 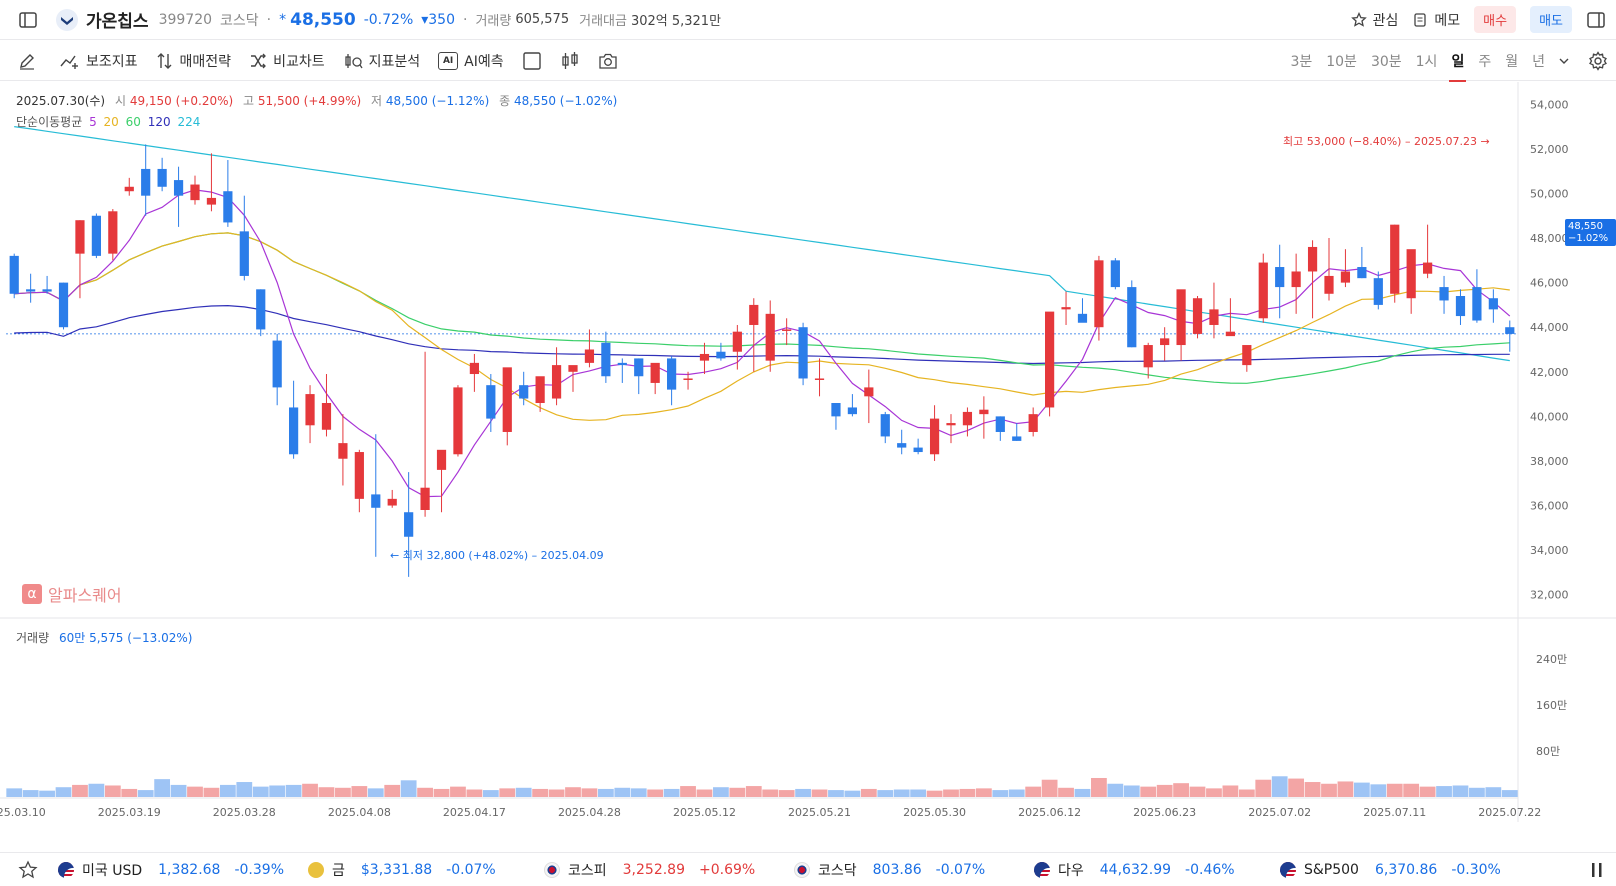 I want to click on price-tick-label: 40,000, so click(x=1549, y=416).